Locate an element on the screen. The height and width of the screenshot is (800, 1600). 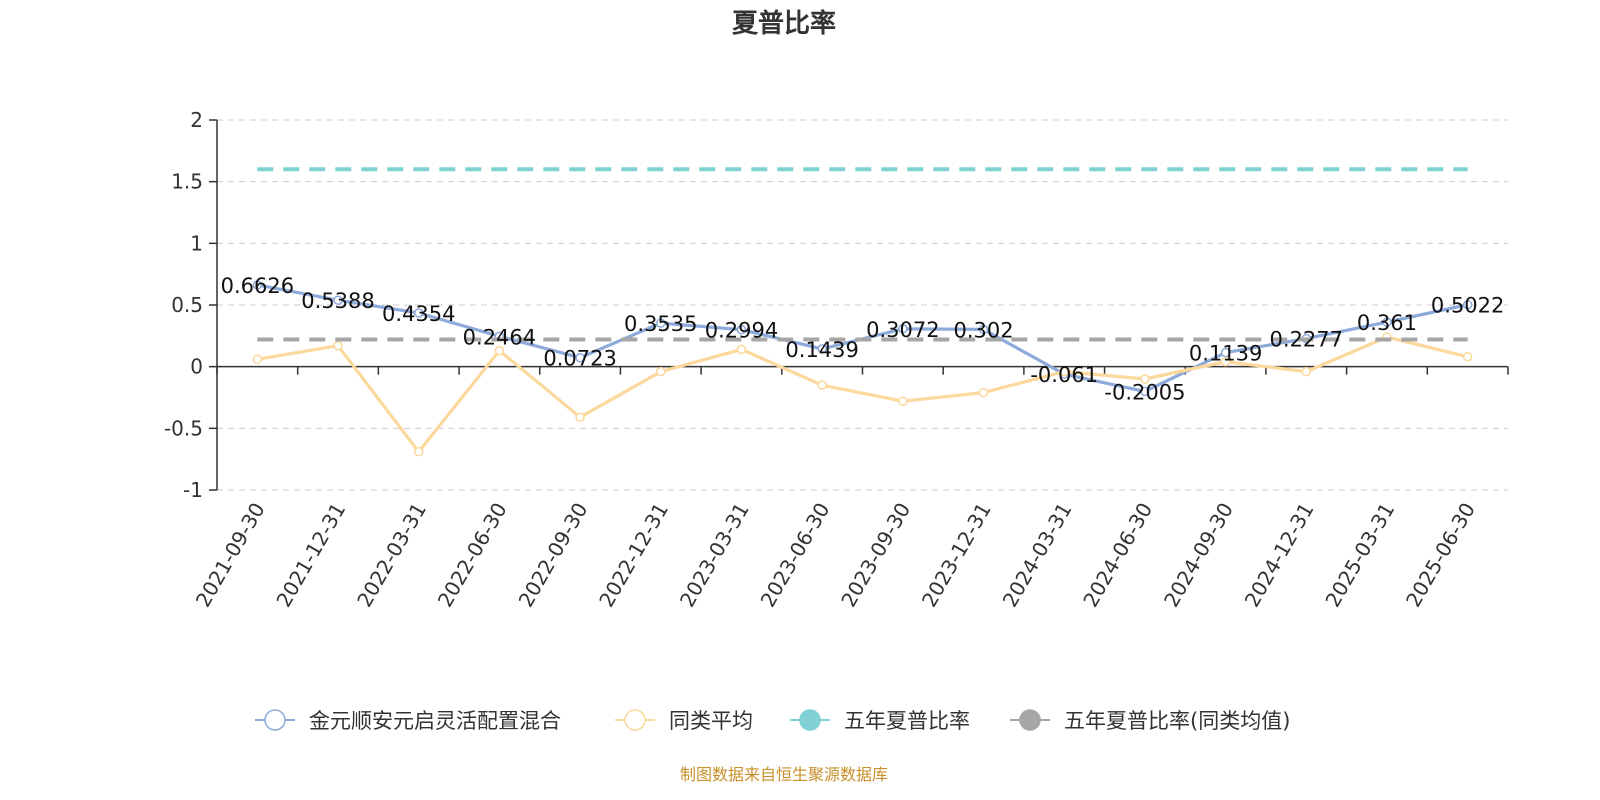
x-tick-label: 2022-03-31 is located at coordinates (391, 555).